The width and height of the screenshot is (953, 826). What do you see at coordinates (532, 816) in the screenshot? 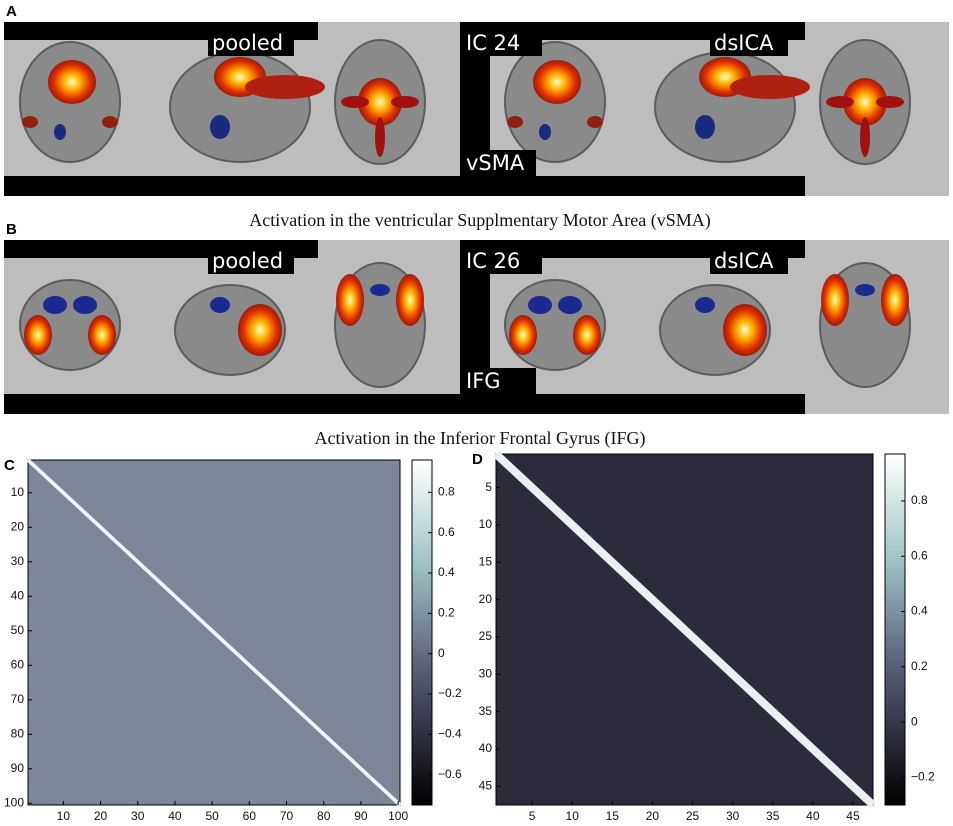
I see `x-tick-label: 5` at bounding box center [532, 816].